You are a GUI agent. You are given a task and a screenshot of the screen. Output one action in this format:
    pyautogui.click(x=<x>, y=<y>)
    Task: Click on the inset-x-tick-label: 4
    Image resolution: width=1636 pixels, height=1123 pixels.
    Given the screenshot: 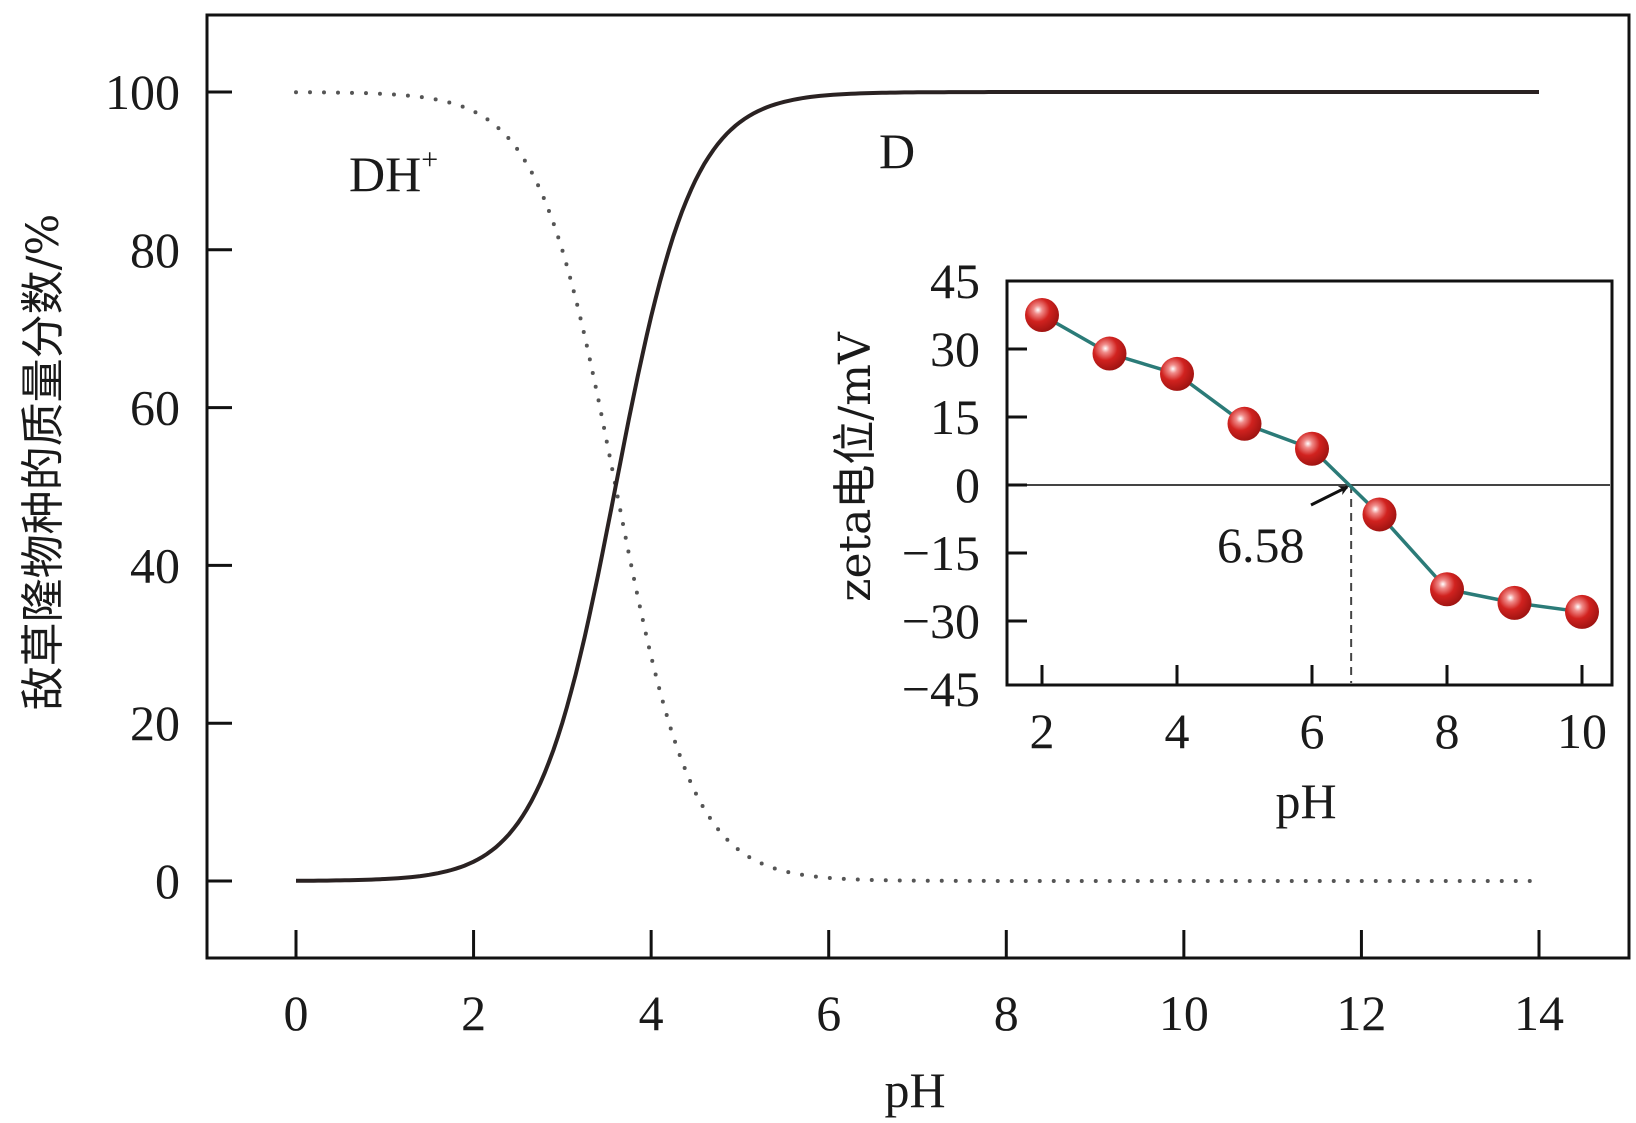 What is the action you would take?
    pyautogui.click(x=1177, y=731)
    